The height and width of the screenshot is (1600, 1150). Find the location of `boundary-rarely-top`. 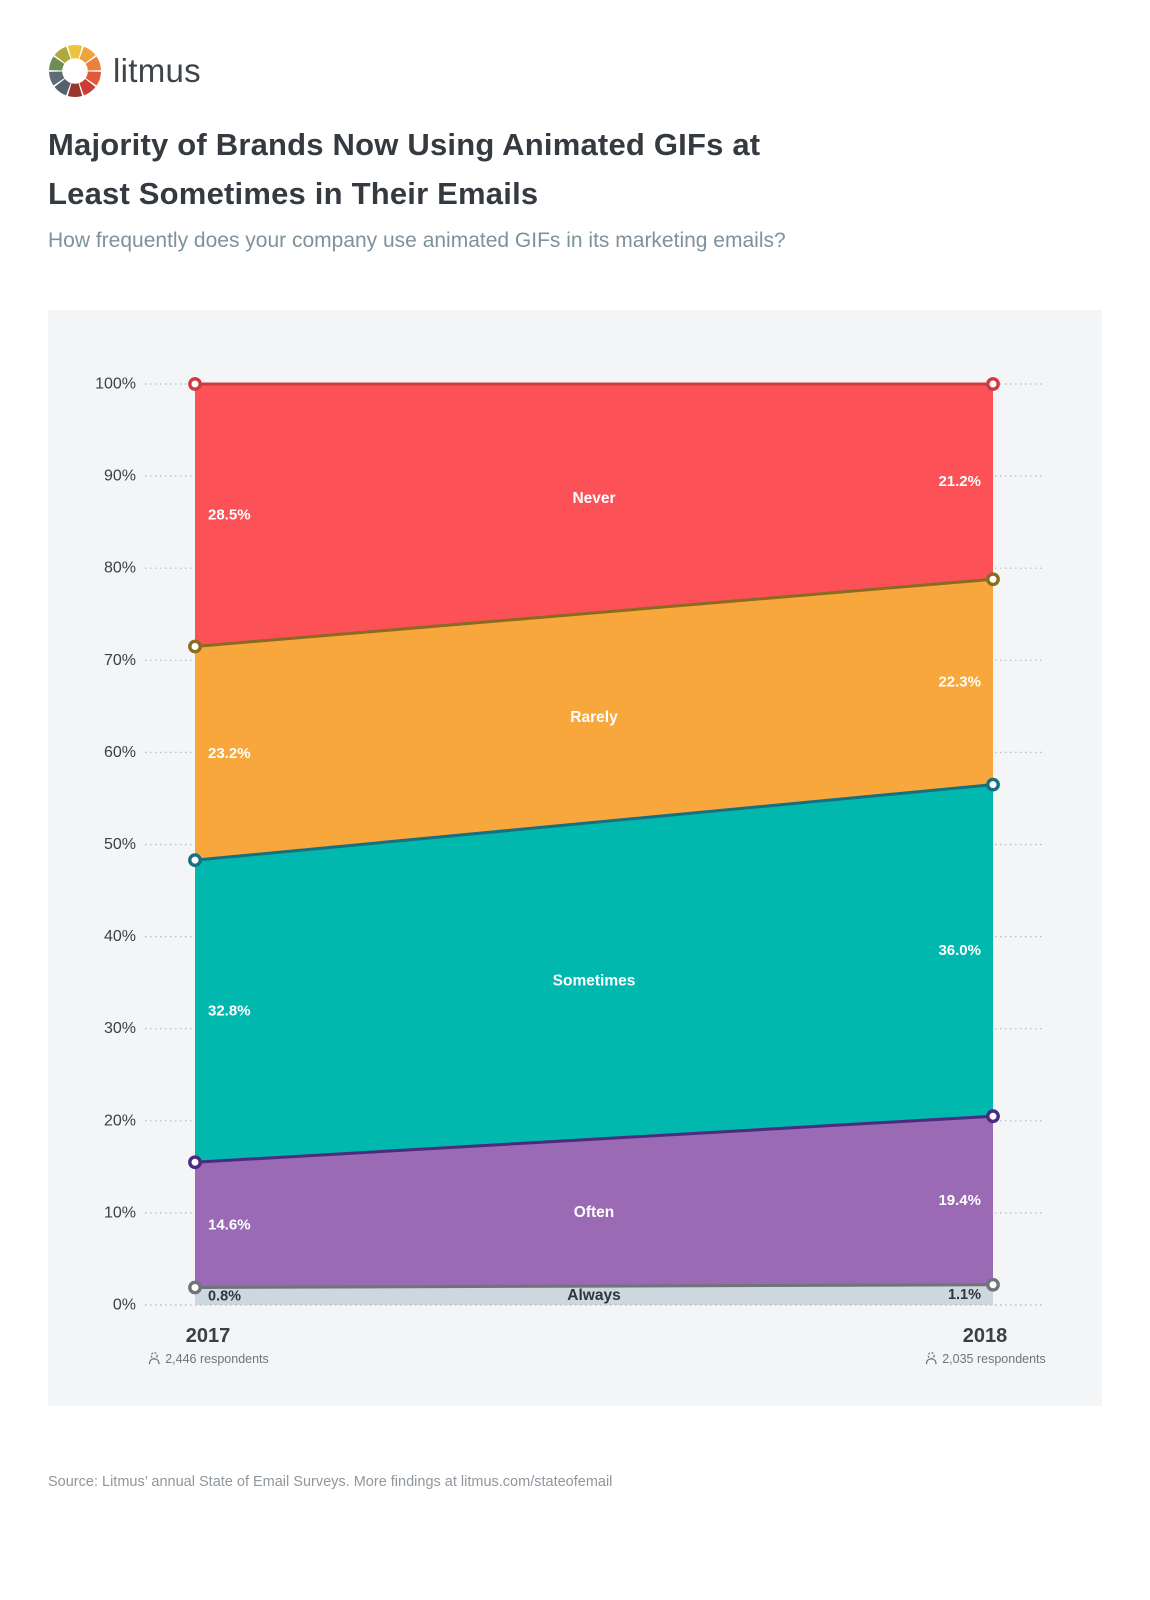

boundary-rarely-top is located at coordinates (594, 612).